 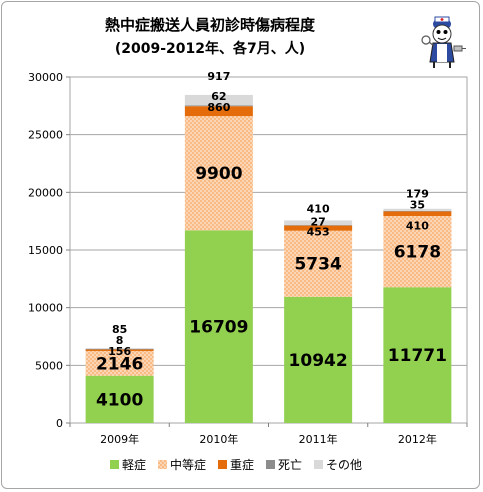 I want to click on data-label: 8, so click(x=120, y=340).